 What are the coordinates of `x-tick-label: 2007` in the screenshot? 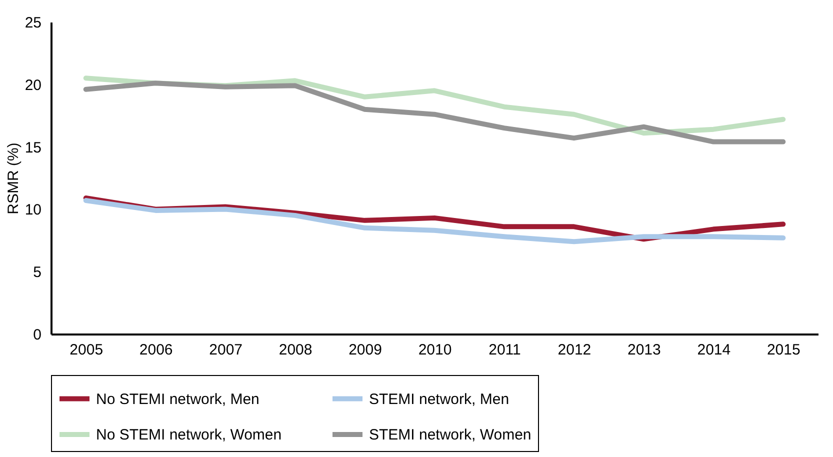 It's located at (226, 350).